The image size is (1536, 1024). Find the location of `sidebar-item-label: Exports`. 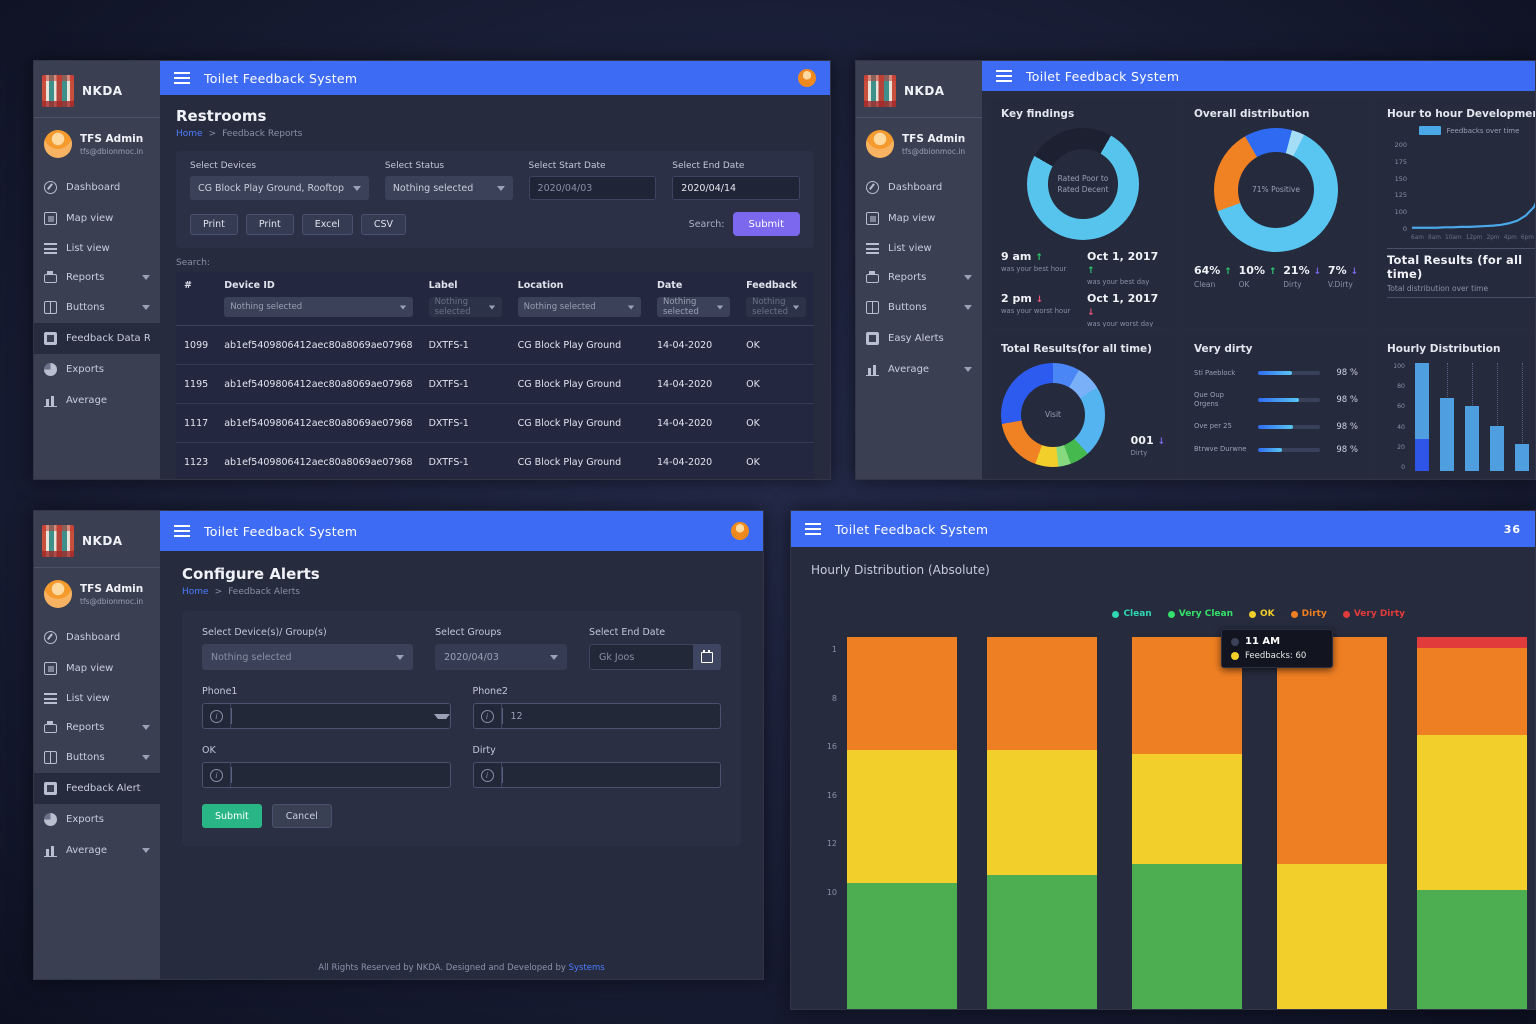

sidebar-item-label: Exports is located at coordinates (85, 819).